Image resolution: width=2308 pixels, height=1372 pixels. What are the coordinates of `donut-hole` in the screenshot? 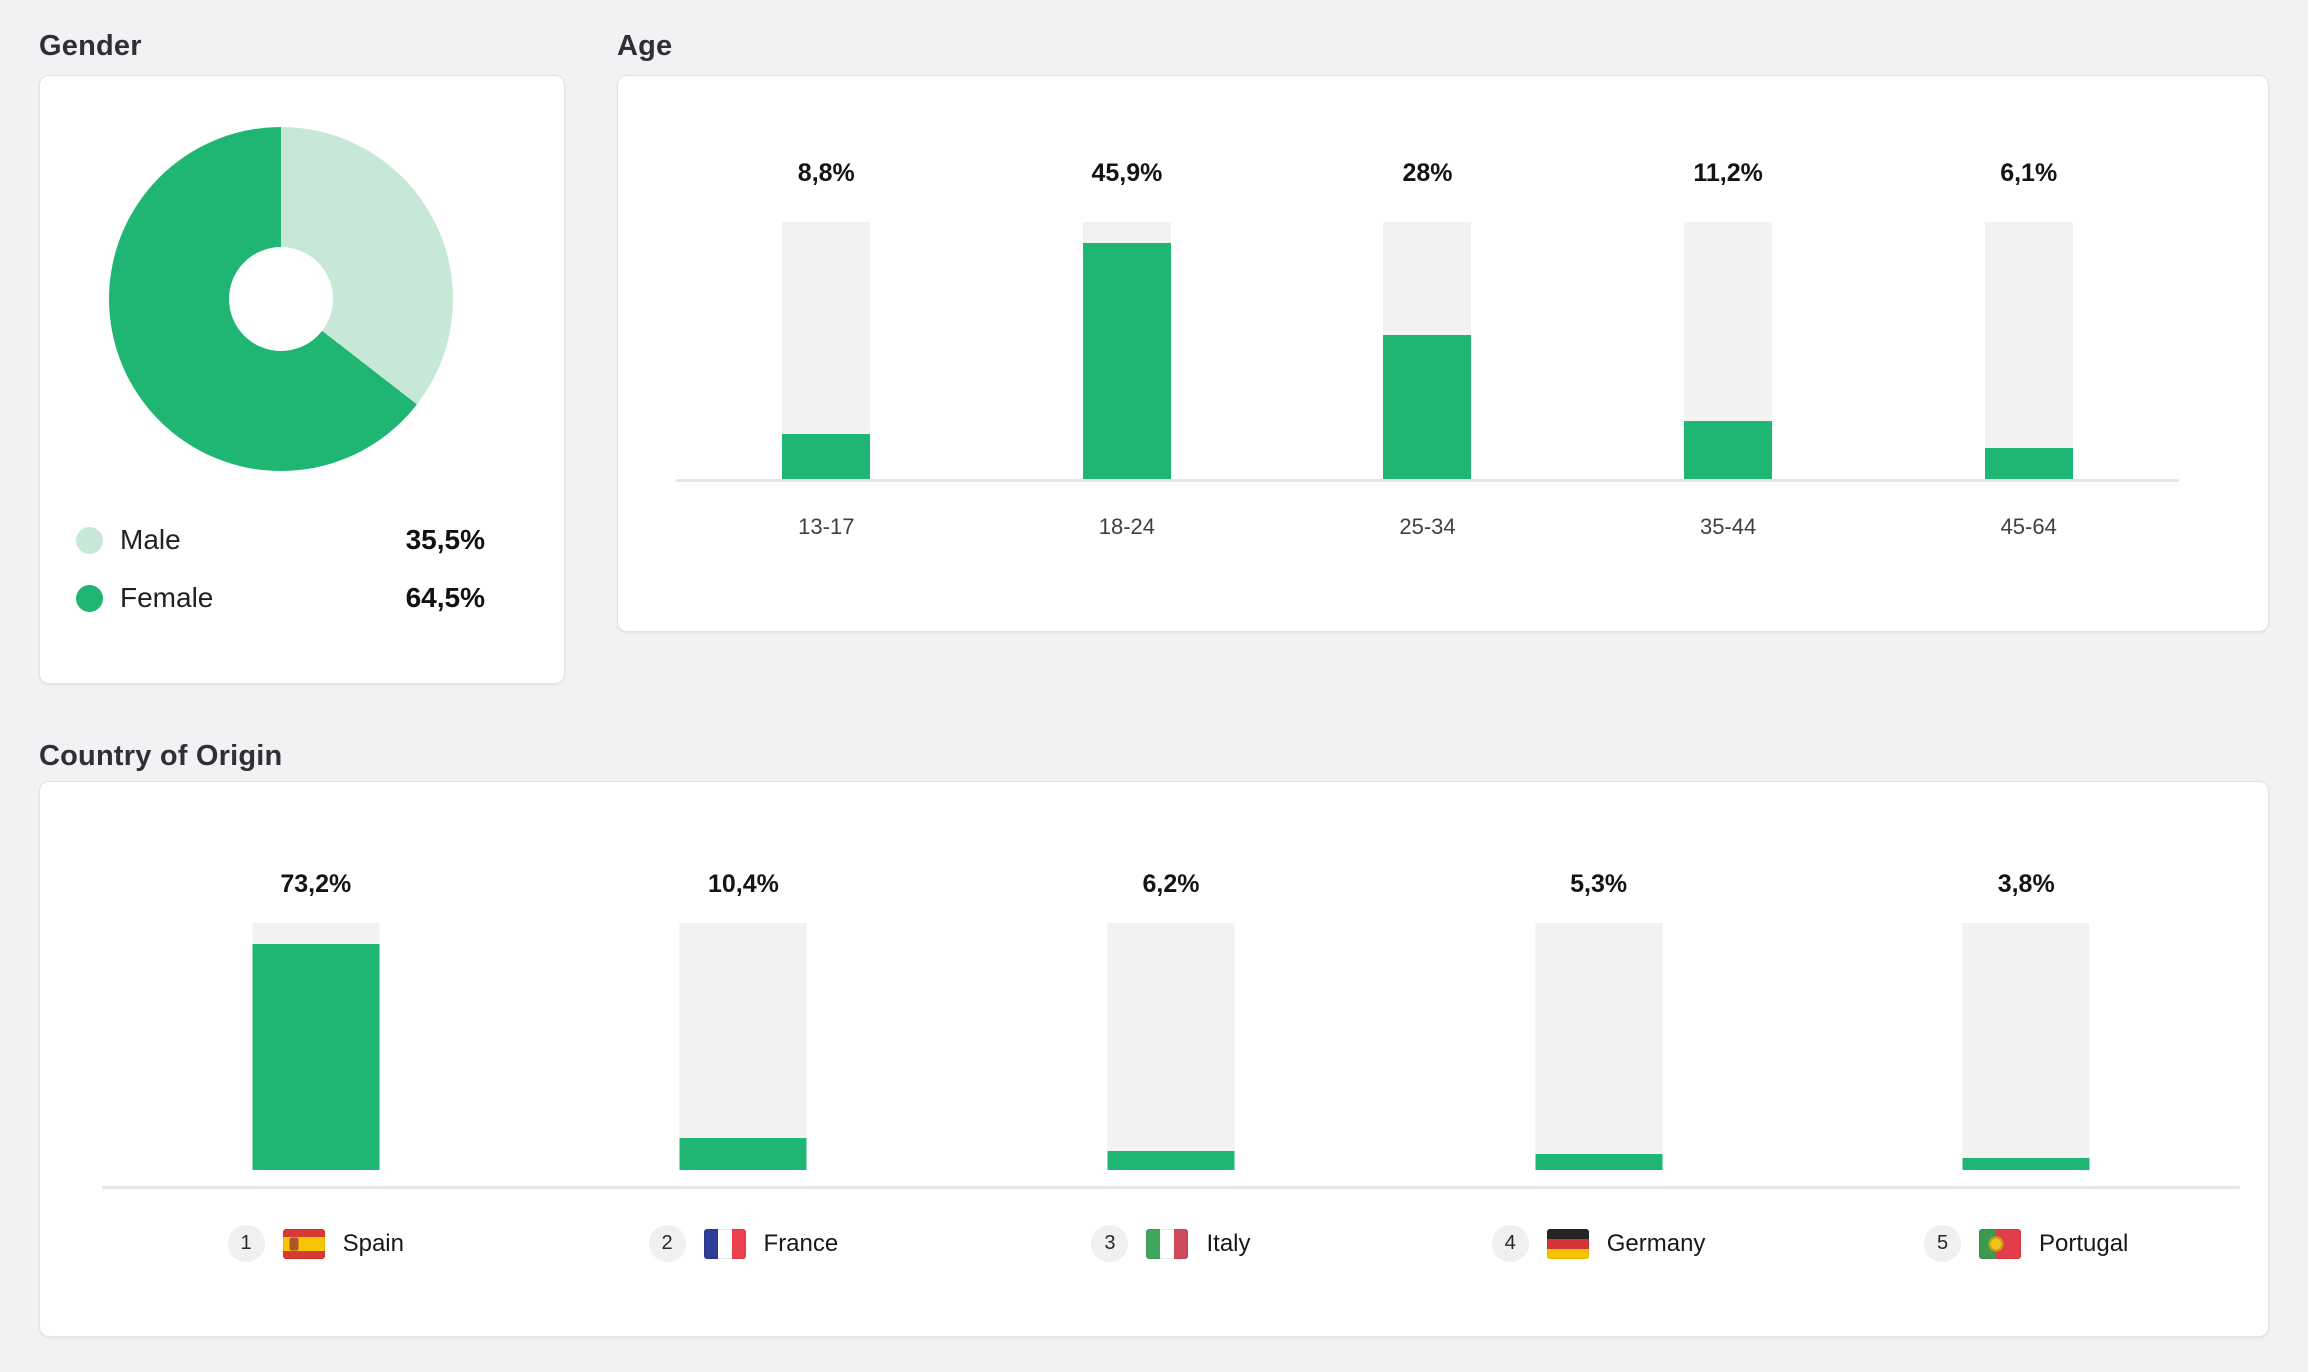 It's located at (281, 299).